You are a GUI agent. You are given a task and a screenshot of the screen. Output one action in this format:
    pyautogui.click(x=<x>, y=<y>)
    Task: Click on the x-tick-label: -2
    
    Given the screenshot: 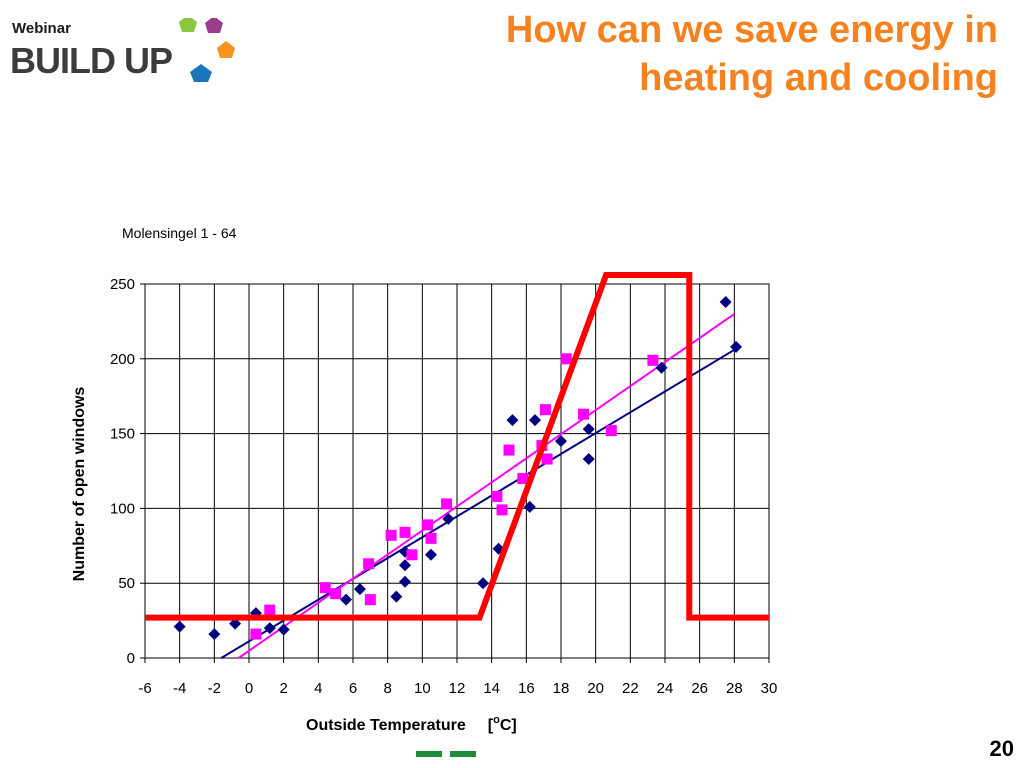 What is the action you would take?
    pyautogui.click(x=214, y=688)
    